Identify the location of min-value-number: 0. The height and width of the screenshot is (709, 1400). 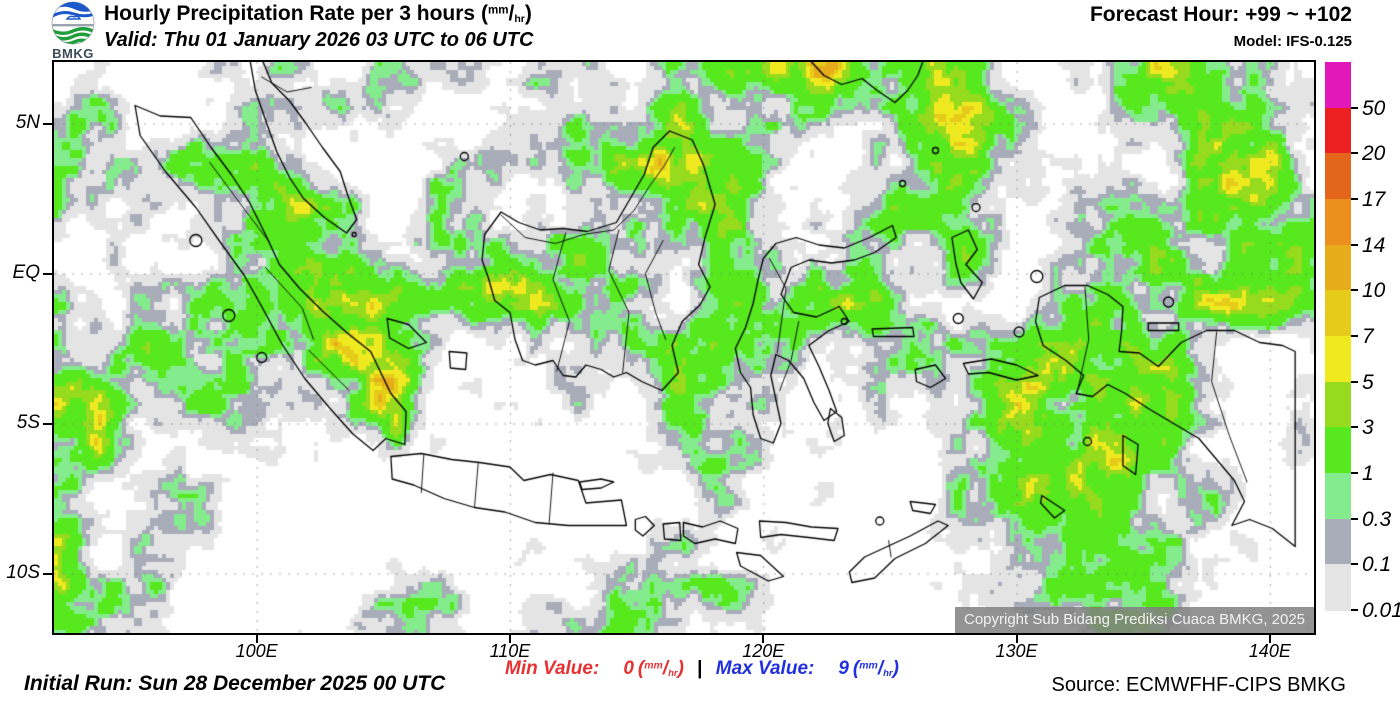
(628, 668).